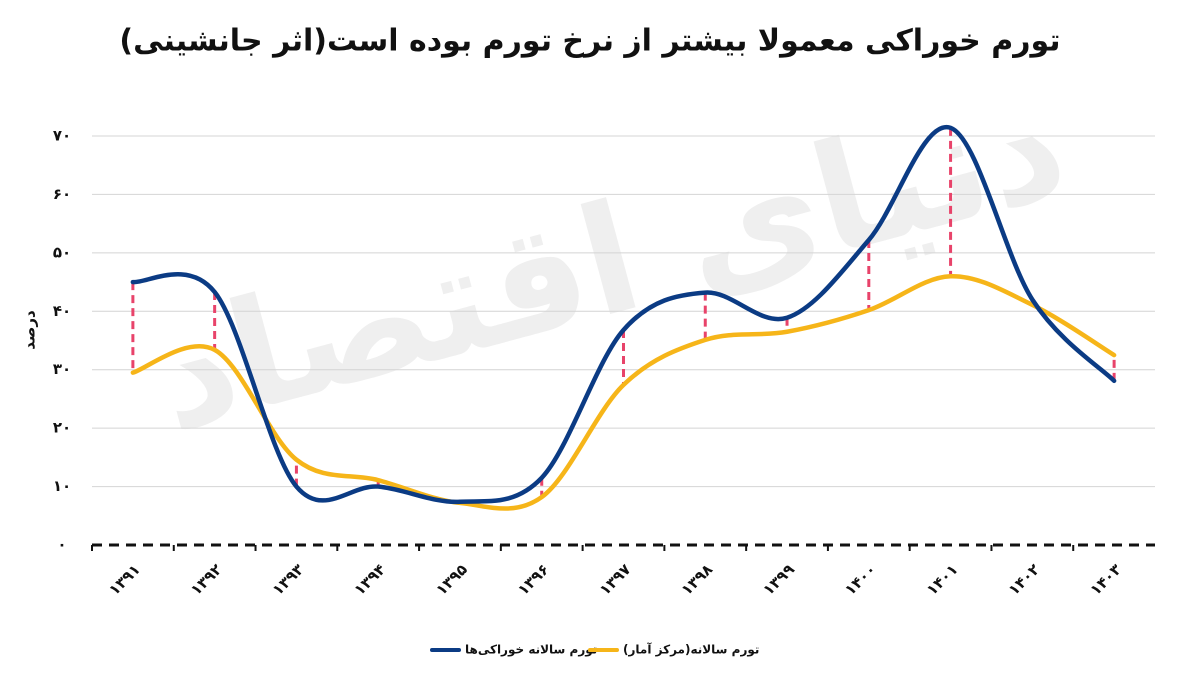 The image size is (1200, 674). What do you see at coordinates (531, 650) in the screenshot?
I see `legend-label: تورم سالانه خوراکی‌ها` at bounding box center [531, 650].